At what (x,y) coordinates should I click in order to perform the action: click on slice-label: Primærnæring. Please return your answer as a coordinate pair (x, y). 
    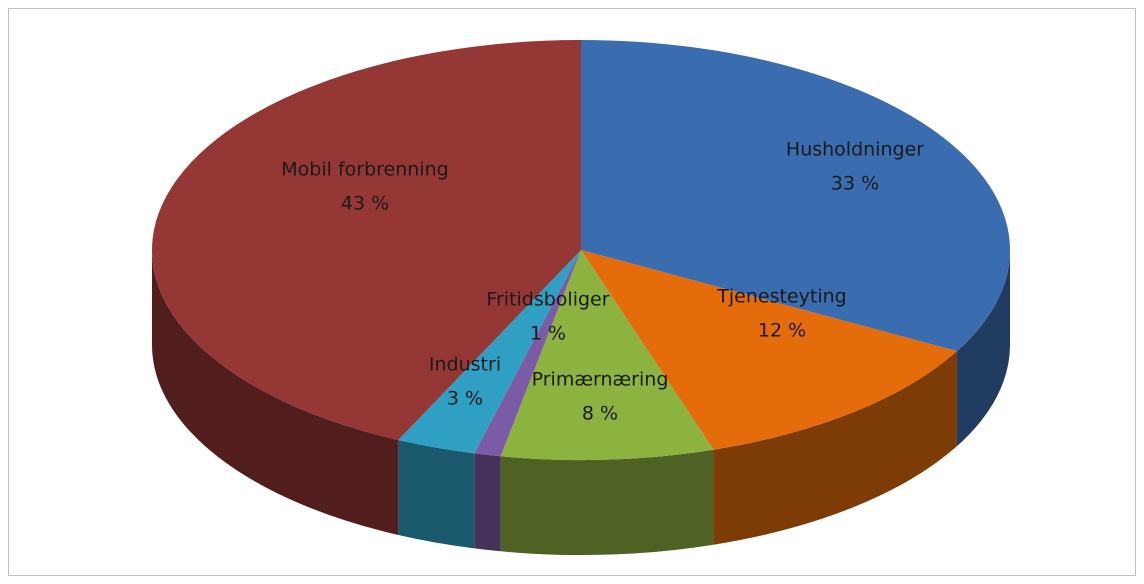
    Looking at the image, I should click on (600, 380).